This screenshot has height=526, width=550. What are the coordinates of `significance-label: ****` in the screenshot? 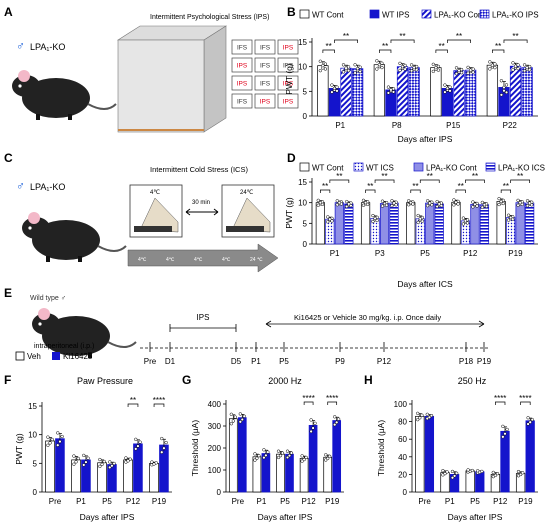 It's located at (159, 400).